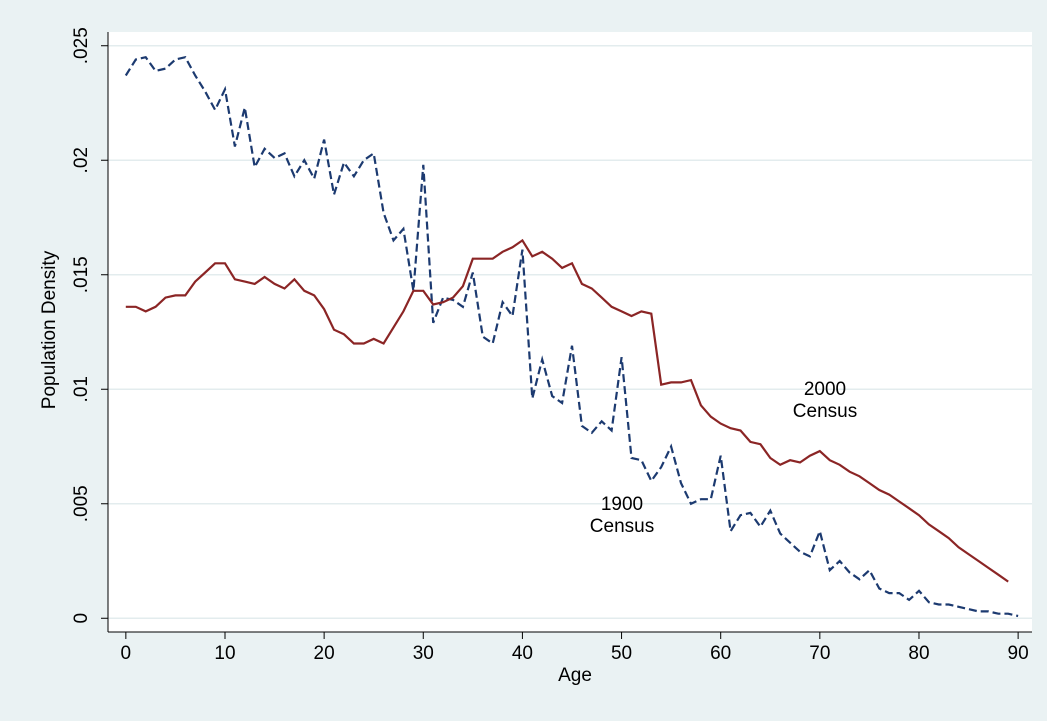 The image size is (1047, 721). I want to click on y-axis-label: Population Density, so click(49, 329).